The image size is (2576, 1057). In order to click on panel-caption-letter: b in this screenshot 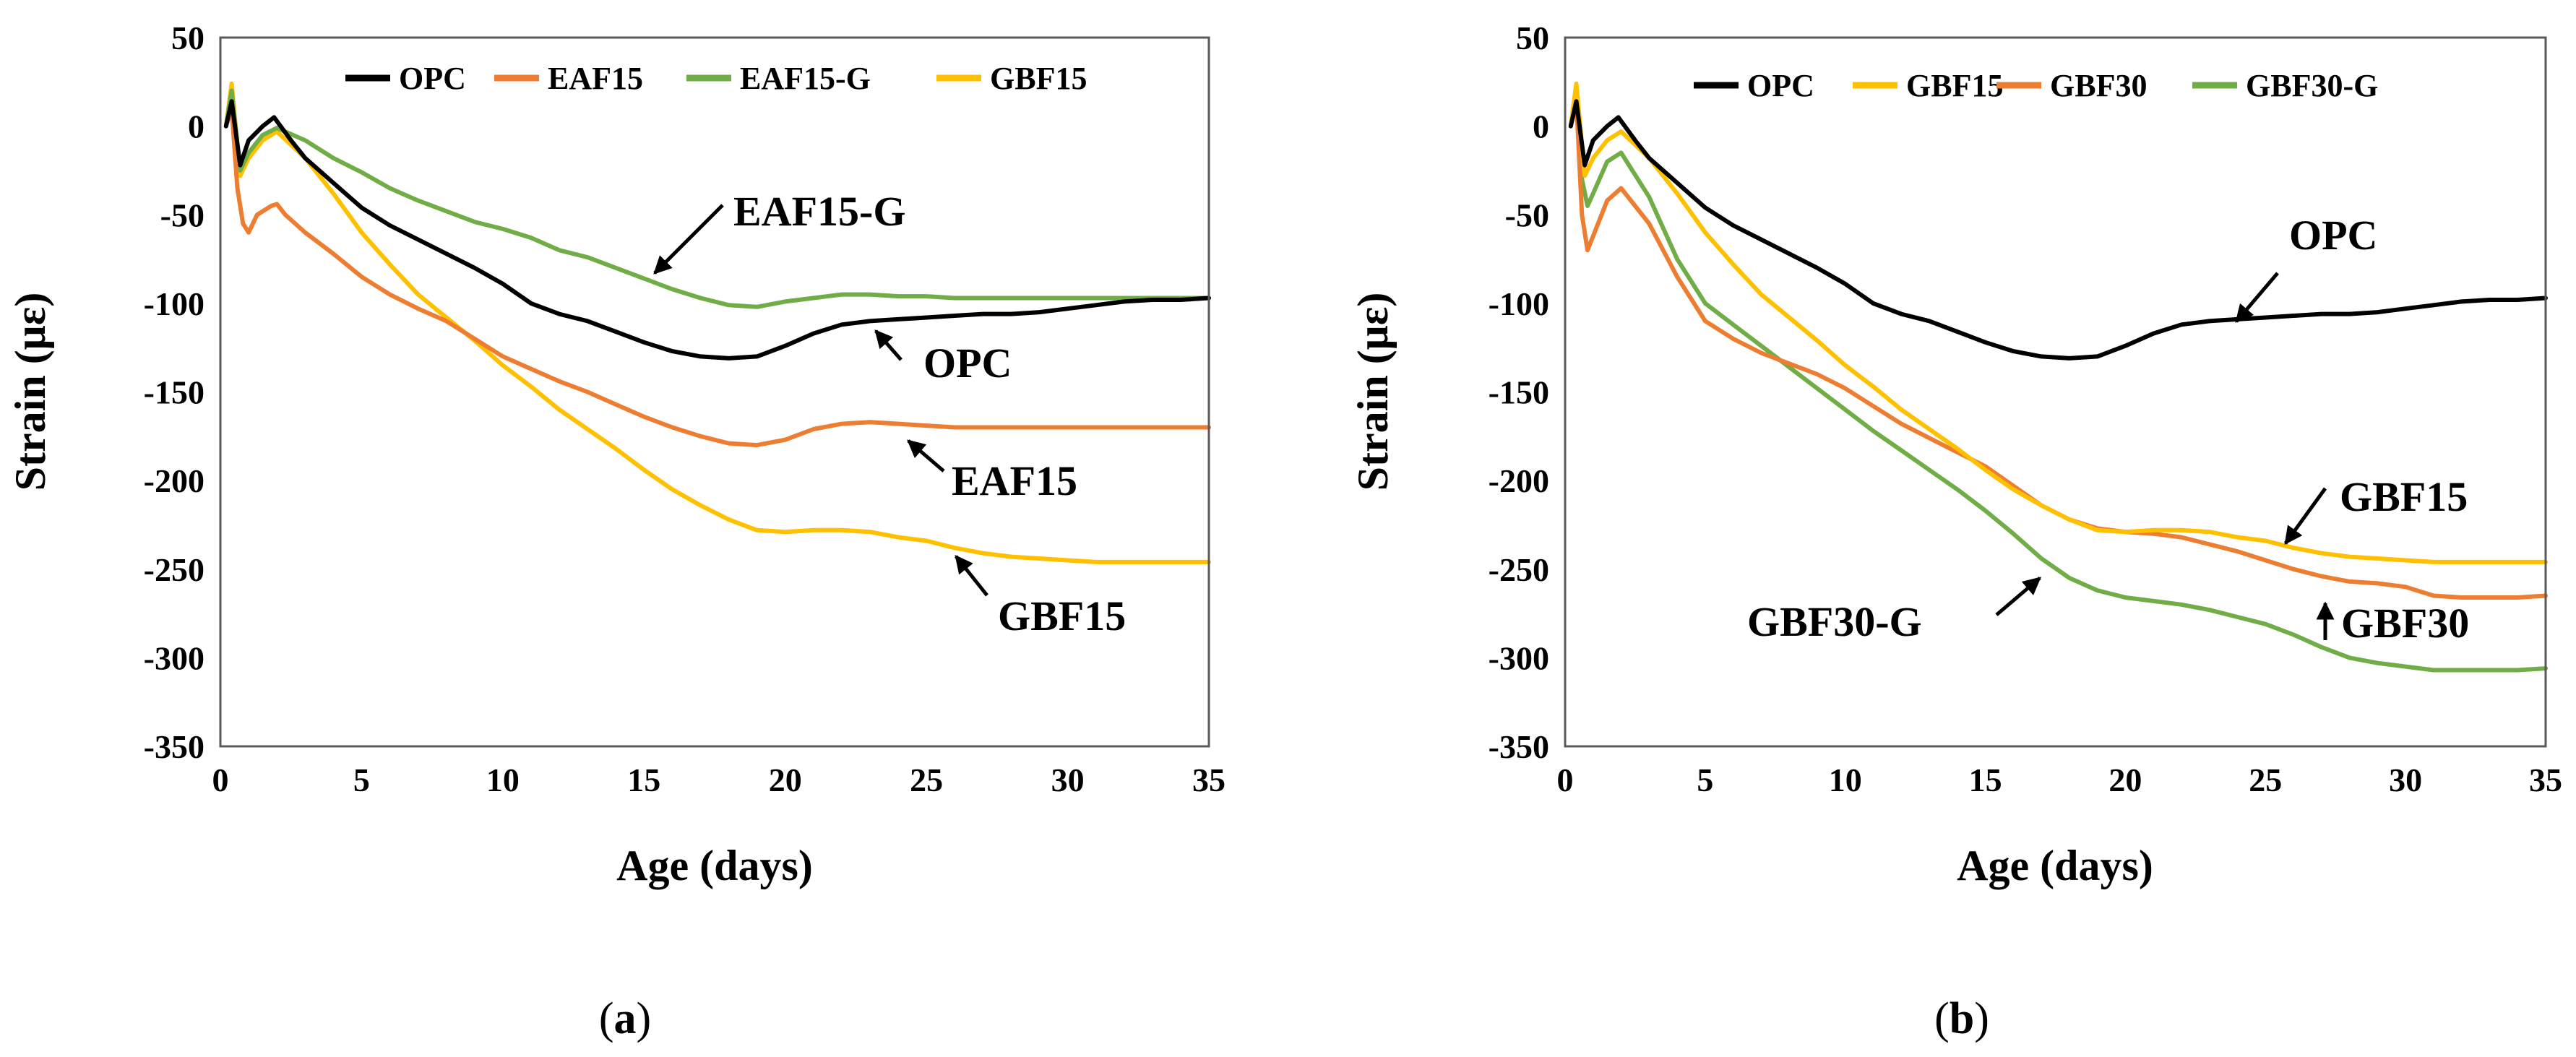, I will do `click(1962, 1018)`.